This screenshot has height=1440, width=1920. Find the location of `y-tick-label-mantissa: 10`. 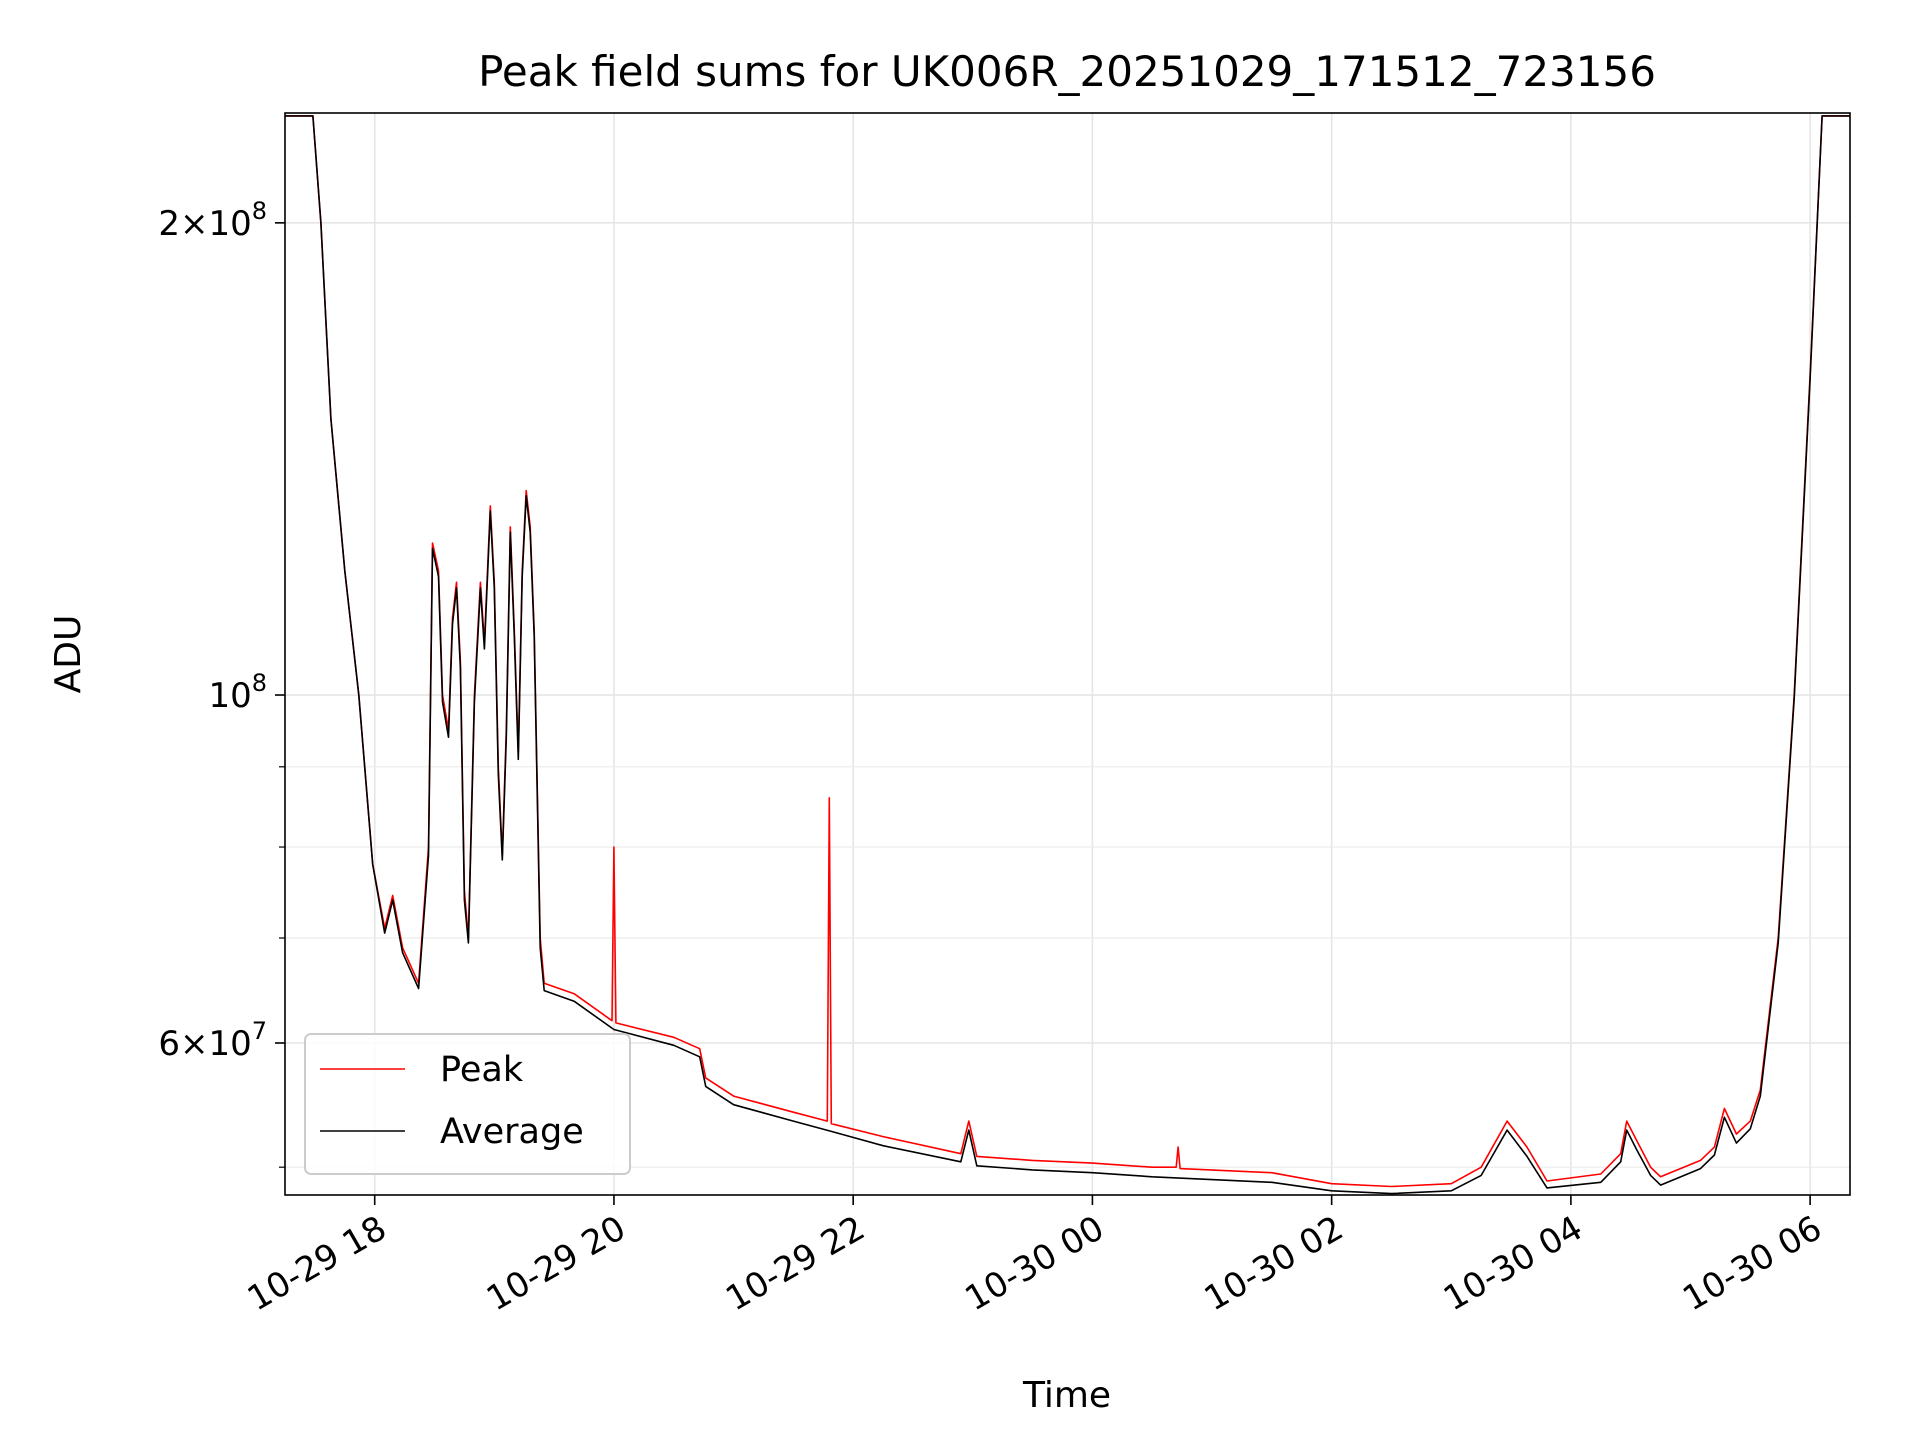

y-tick-label-mantissa: 10 is located at coordinates (229, 696).